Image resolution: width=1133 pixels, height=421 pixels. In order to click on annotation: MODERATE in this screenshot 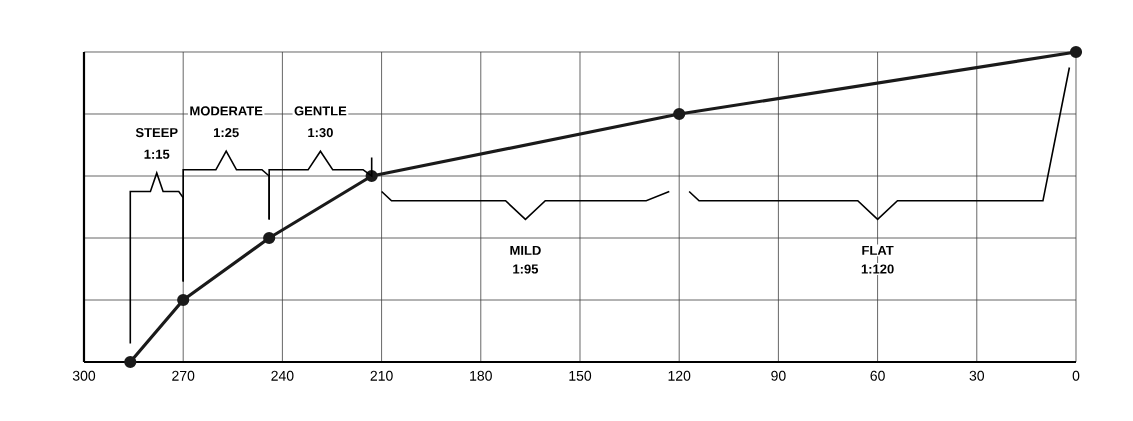, I will do `click(226, 111)`.